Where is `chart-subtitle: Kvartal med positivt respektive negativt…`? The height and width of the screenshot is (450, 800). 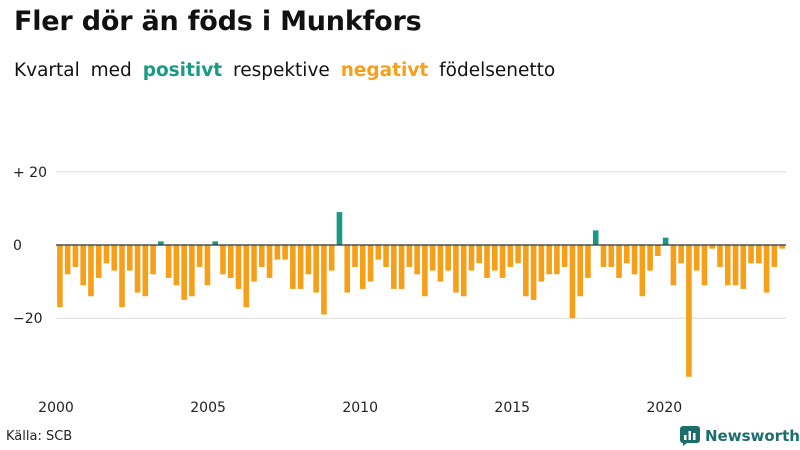
chart-subtitle: Kvartal med positivt respektive negativt… is located at coordinates (284, 70).